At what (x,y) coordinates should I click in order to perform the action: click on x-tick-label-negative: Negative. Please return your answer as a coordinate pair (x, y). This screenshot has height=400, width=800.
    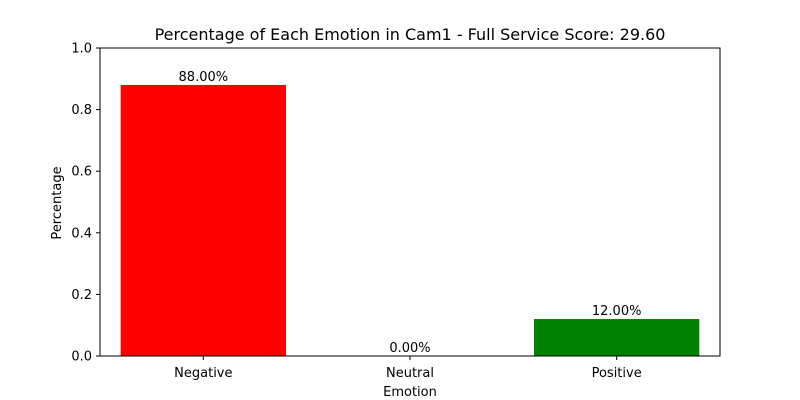
    Looking at the image, I should click on (203, 373).